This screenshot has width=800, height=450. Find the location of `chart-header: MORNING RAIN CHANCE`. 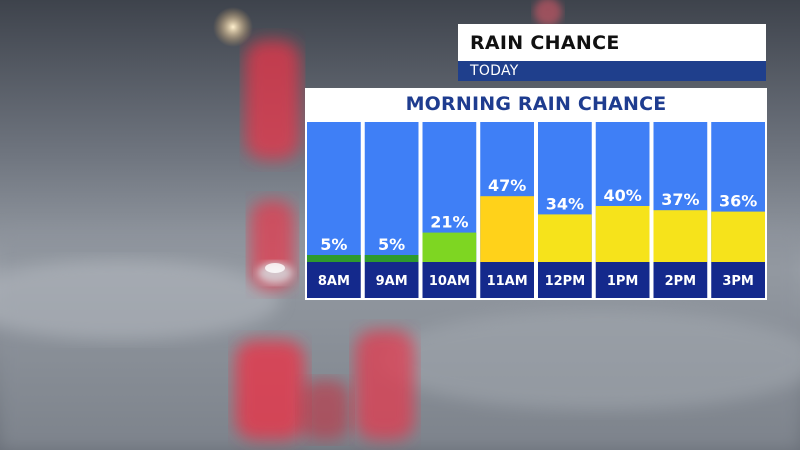

chart-header: MORNING RAIN CHANCE is located at coordinates (536, 104).